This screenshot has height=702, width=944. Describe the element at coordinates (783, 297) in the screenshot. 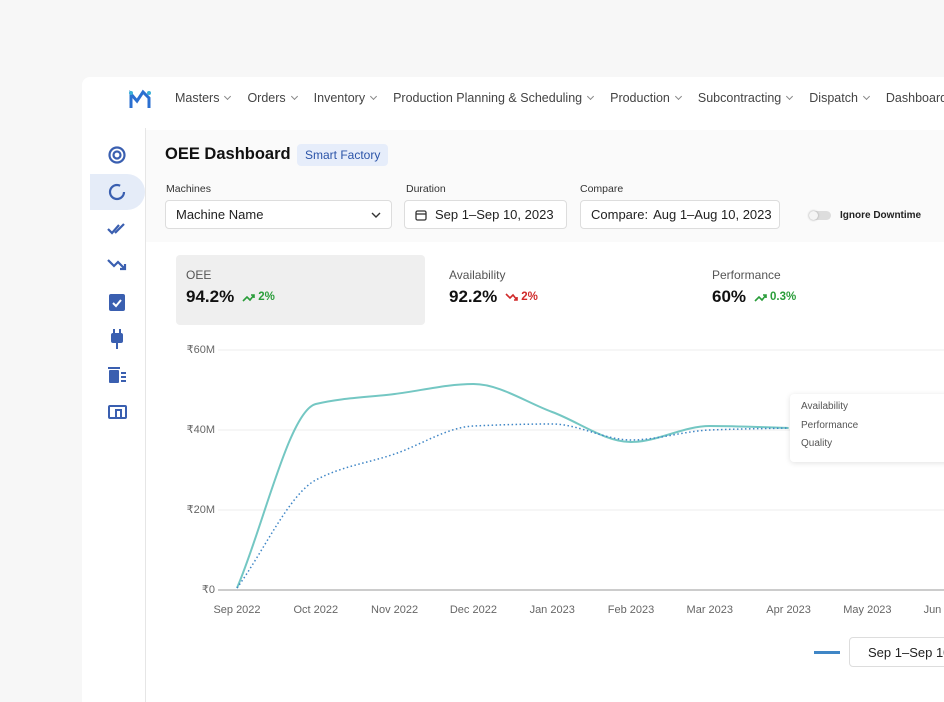

I see `kpi-change: 0.3%` at that location.